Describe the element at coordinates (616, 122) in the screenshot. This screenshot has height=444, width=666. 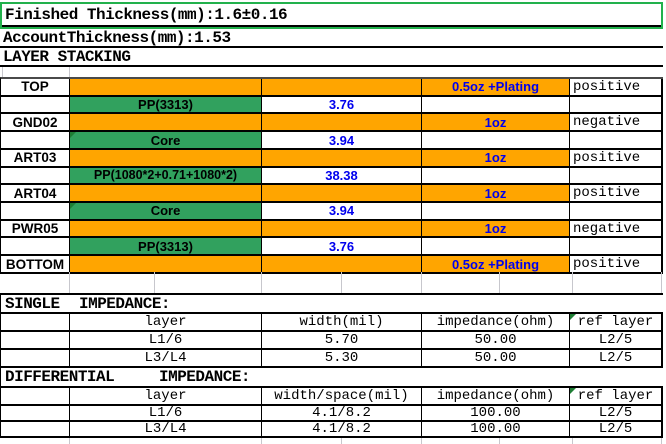
I see `polarity-cell: negative` at that location.